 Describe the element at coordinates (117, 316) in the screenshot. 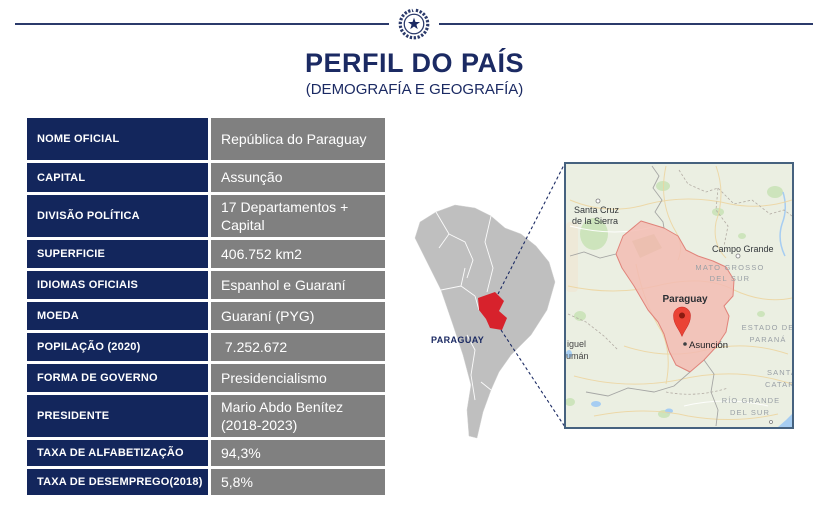

I see `fact-label: MOEDA` at that location.